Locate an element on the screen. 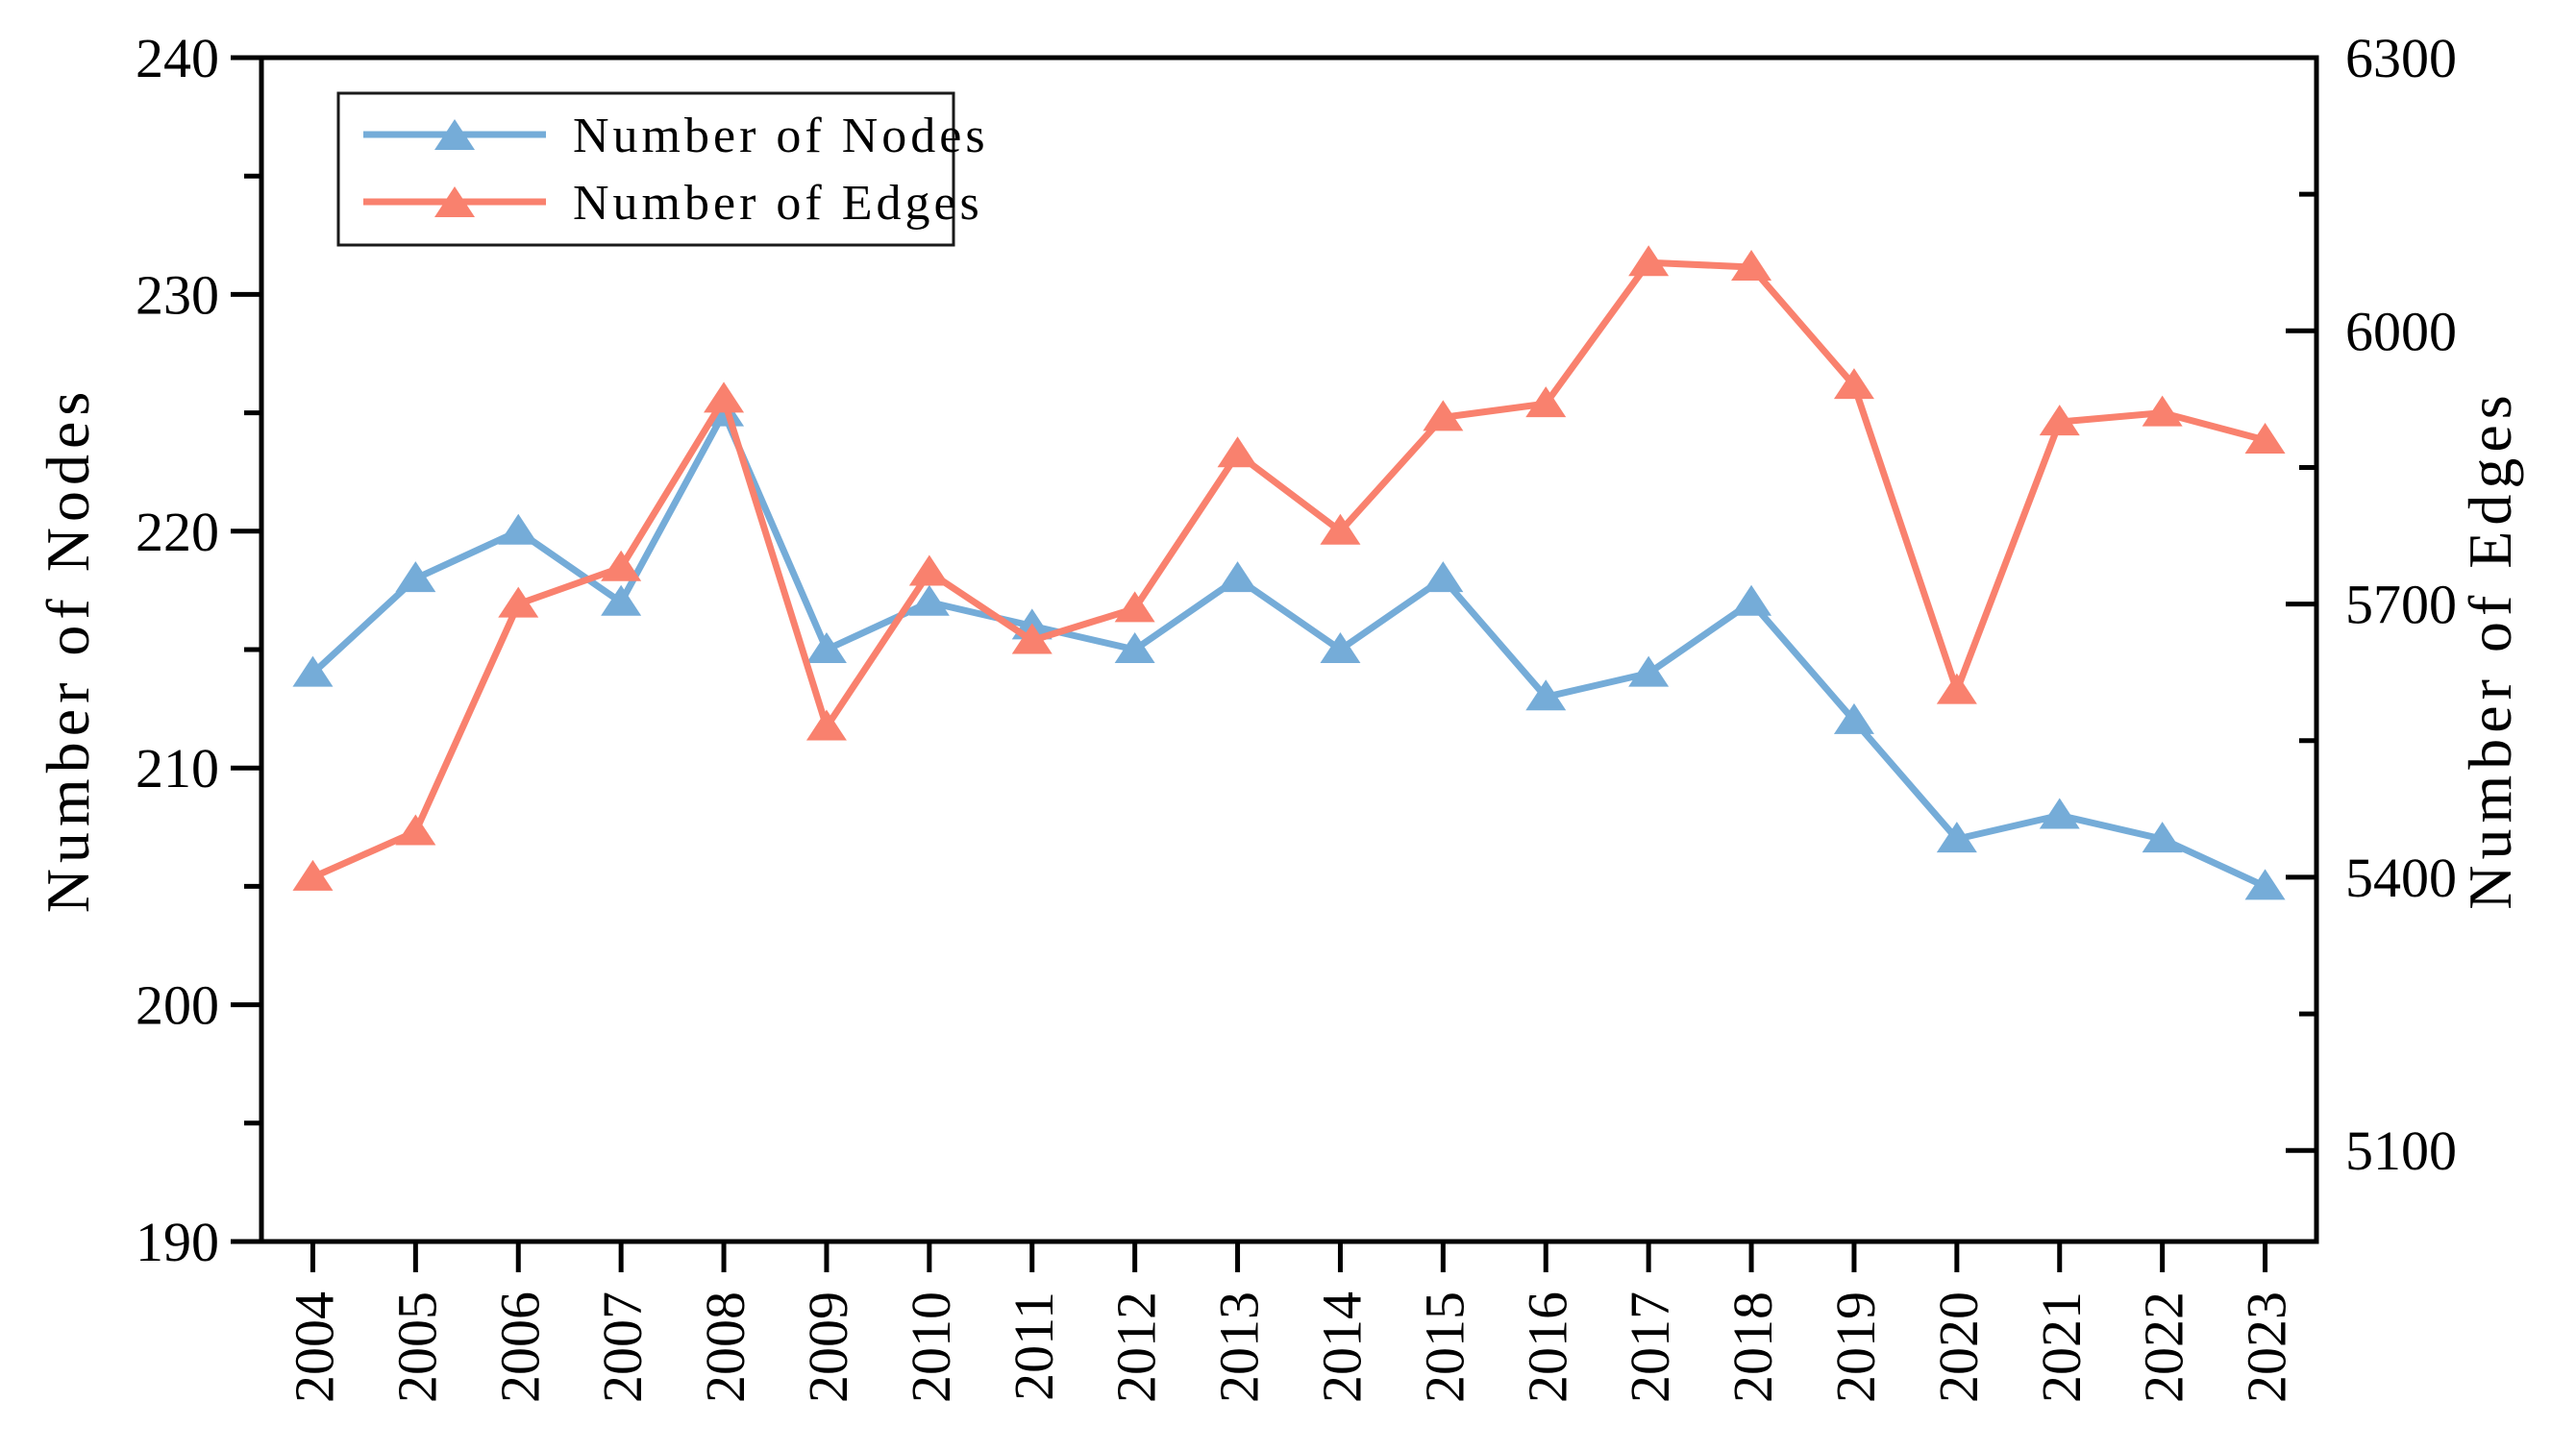 The width and height of the screenshot is (2576, 1451). right-axis-tick-label: 6000 is located at coordinates (2401, 331).